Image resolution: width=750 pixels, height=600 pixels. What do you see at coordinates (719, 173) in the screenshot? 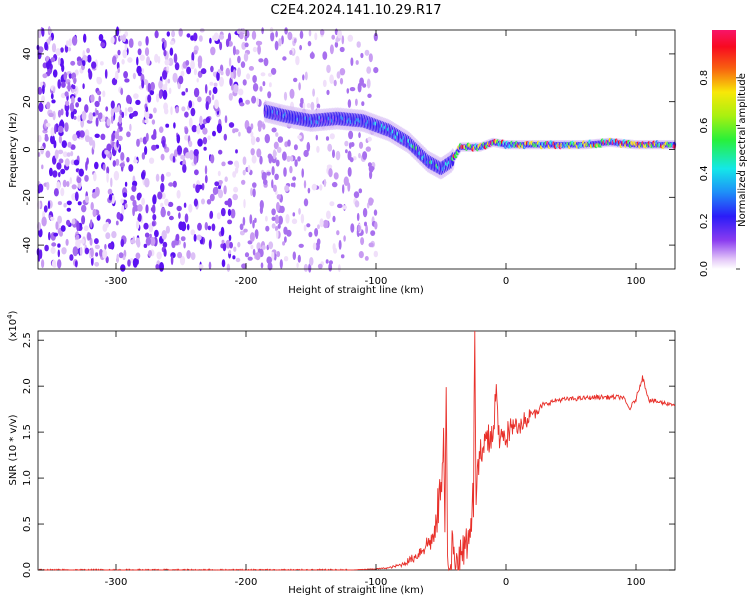
I see `colorbar-ticks: 0.0 0.2 0.4 0.6 0.8` at bounding box center [719, 173].